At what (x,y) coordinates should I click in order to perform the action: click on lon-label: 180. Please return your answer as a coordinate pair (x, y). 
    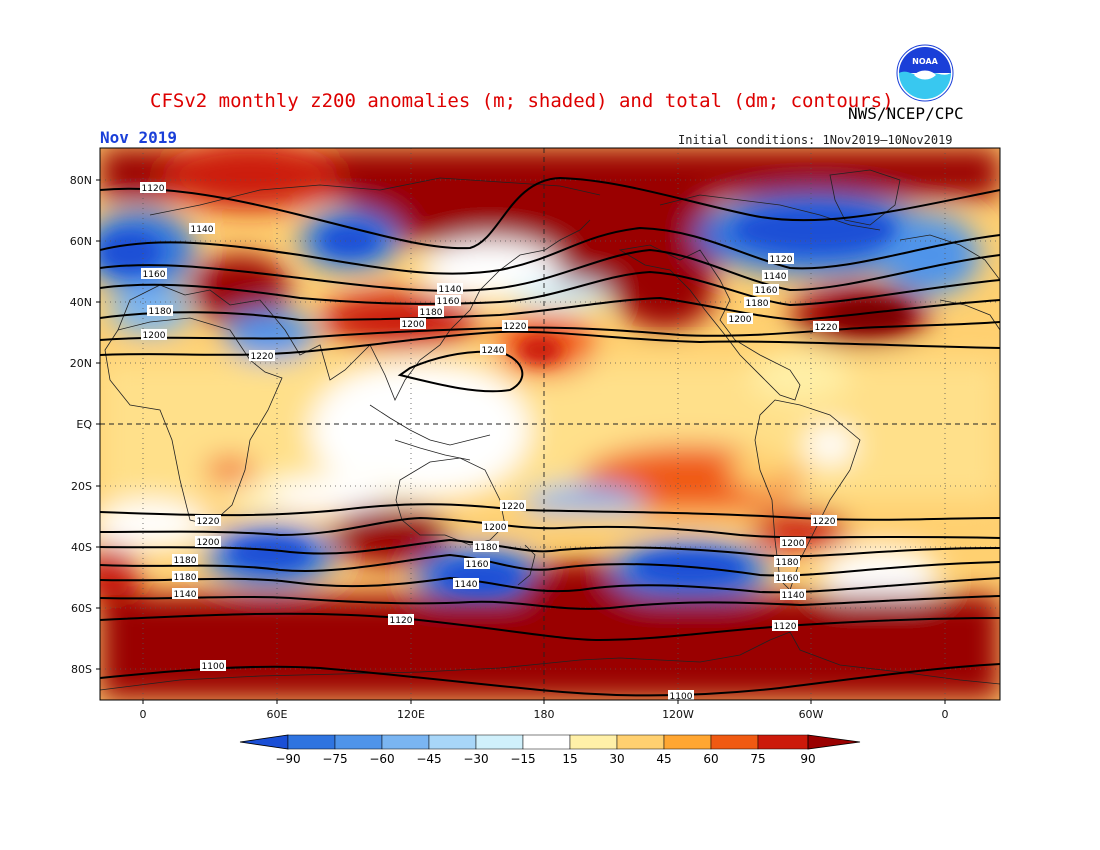
    Looking at the image, I should click on (544, 714).